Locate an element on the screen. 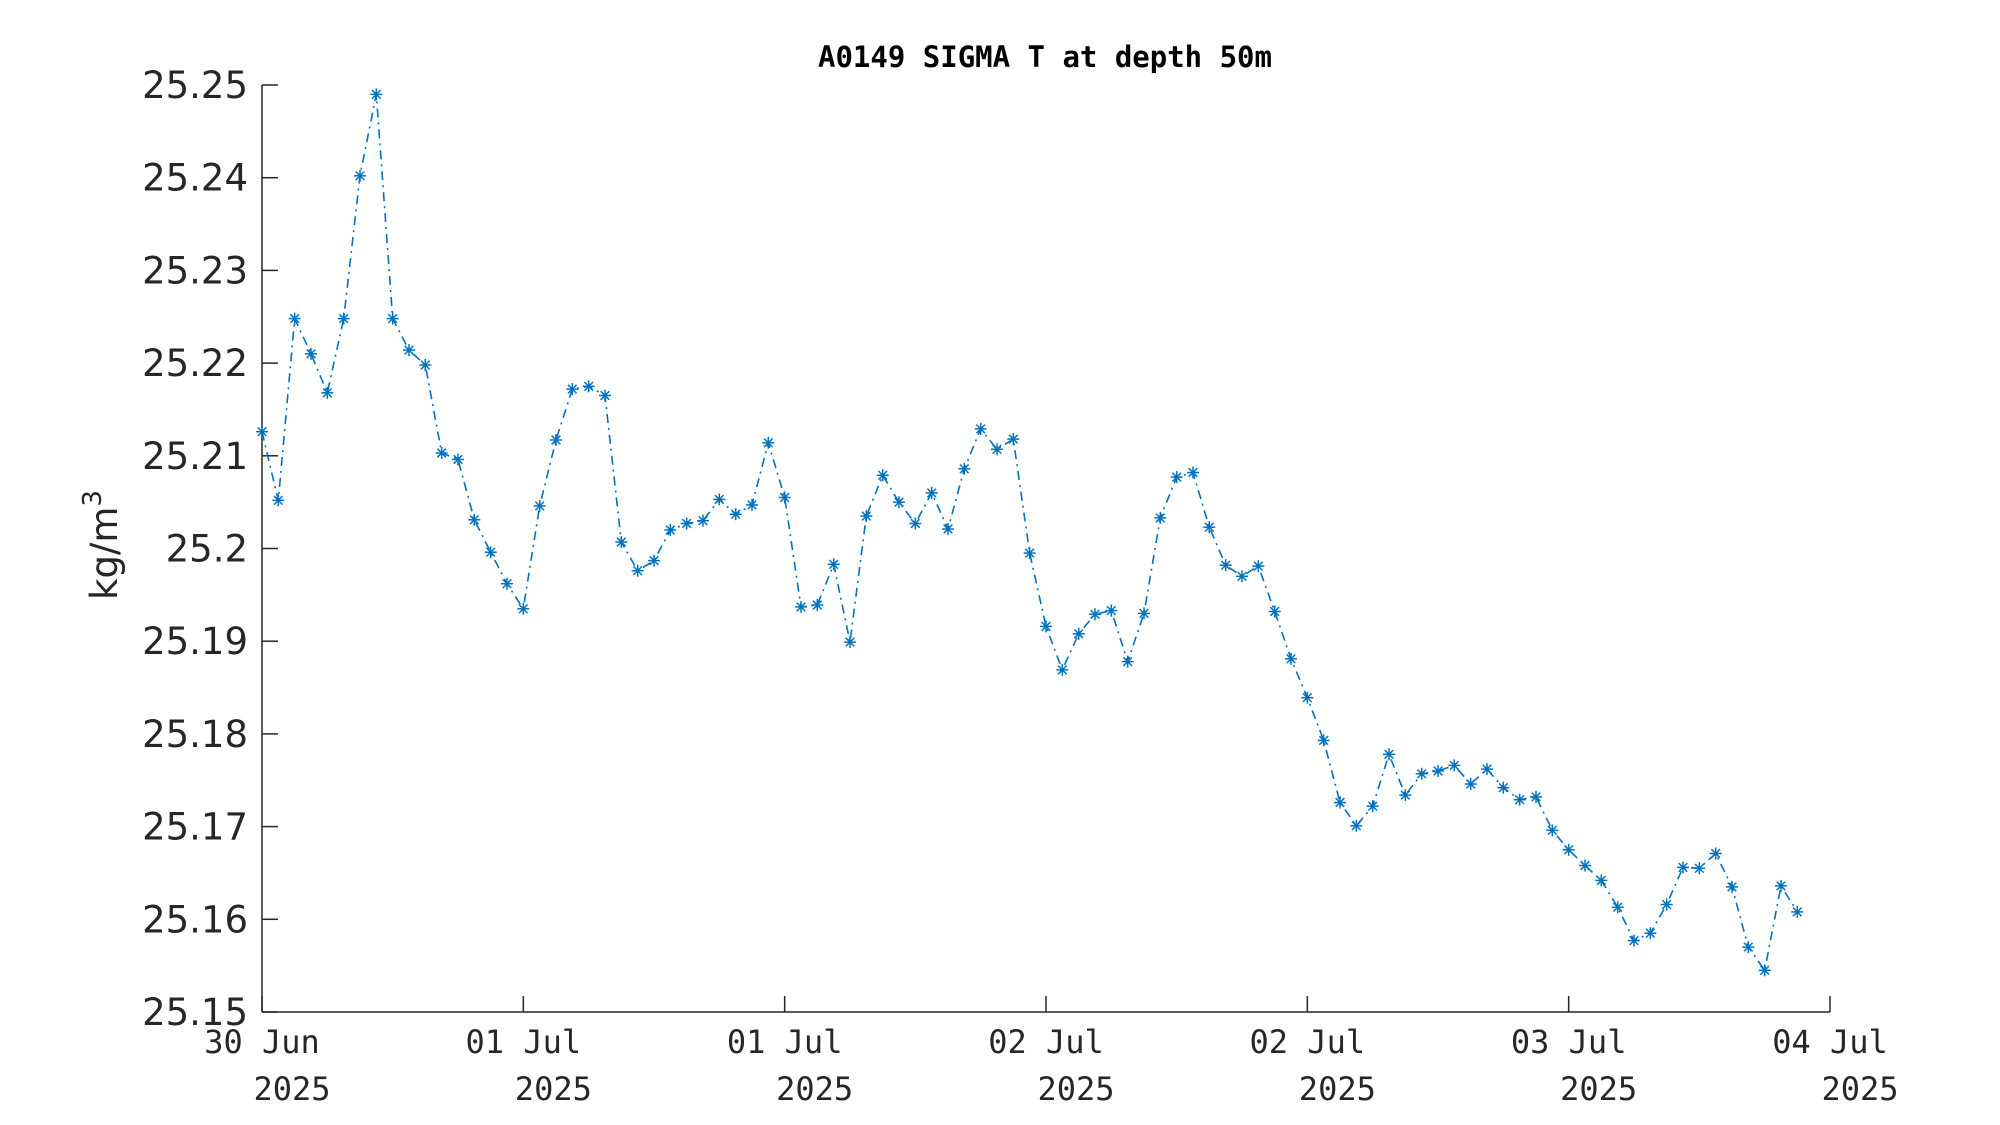 Image resolution: width=2000 pixels, height=1125 pixels. chart-title: A0149 SIGMA T at depth 50m is located at coordinates (1045, 57).